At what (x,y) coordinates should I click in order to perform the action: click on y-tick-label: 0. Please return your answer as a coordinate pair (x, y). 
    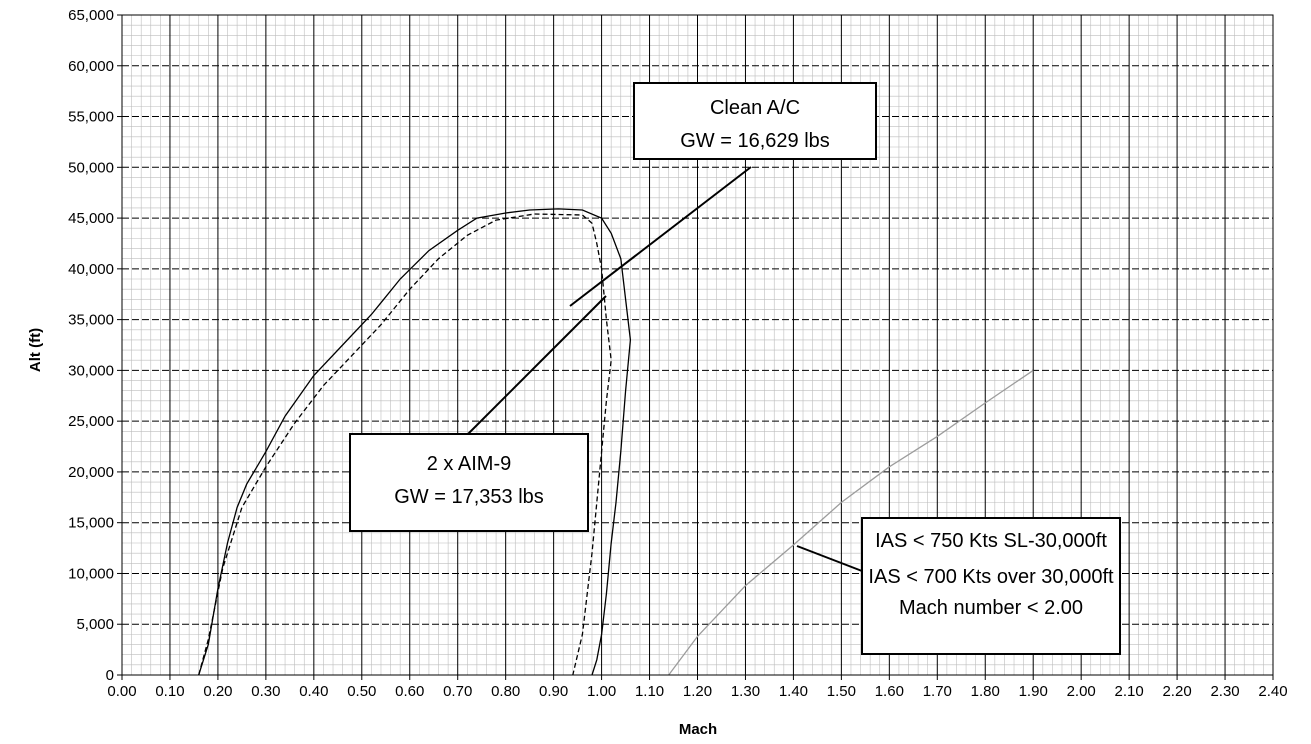
    Looking at the image, I should click on (110, 675).